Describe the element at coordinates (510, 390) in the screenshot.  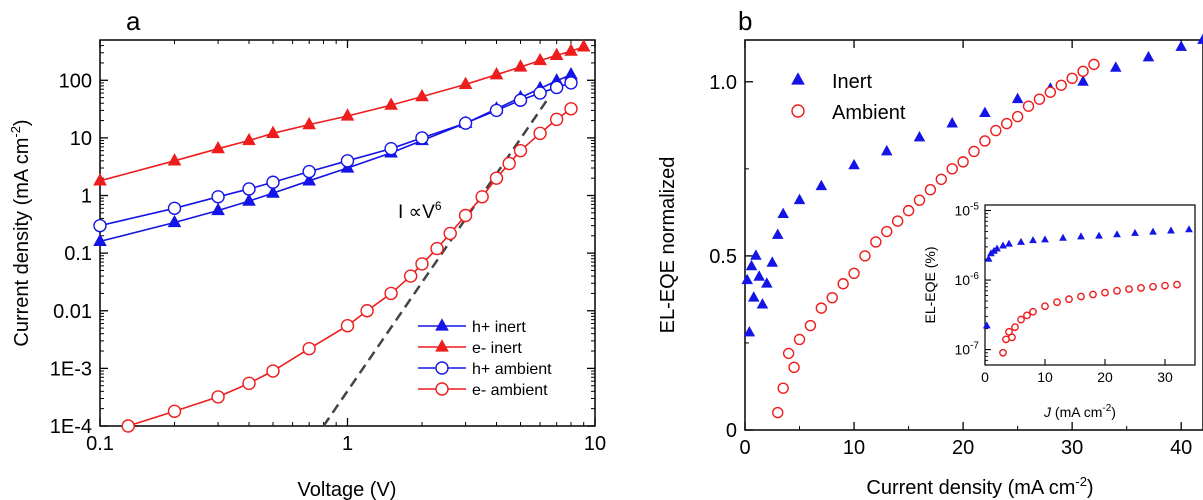
I see `legend-label: e- ambient` at that location.